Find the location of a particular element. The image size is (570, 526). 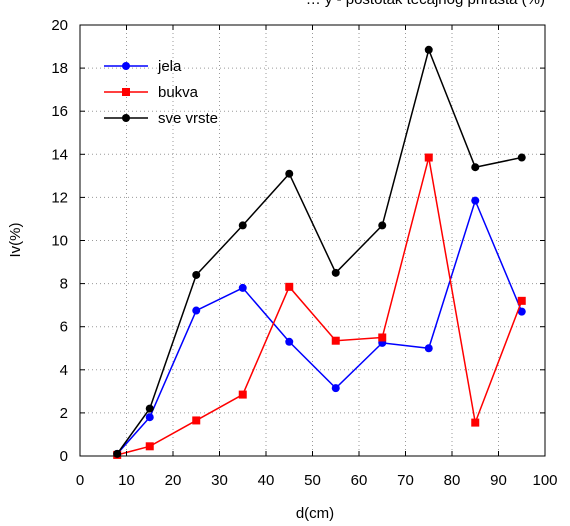

y-tick-label: 18 is located at coordinates (59, 68).